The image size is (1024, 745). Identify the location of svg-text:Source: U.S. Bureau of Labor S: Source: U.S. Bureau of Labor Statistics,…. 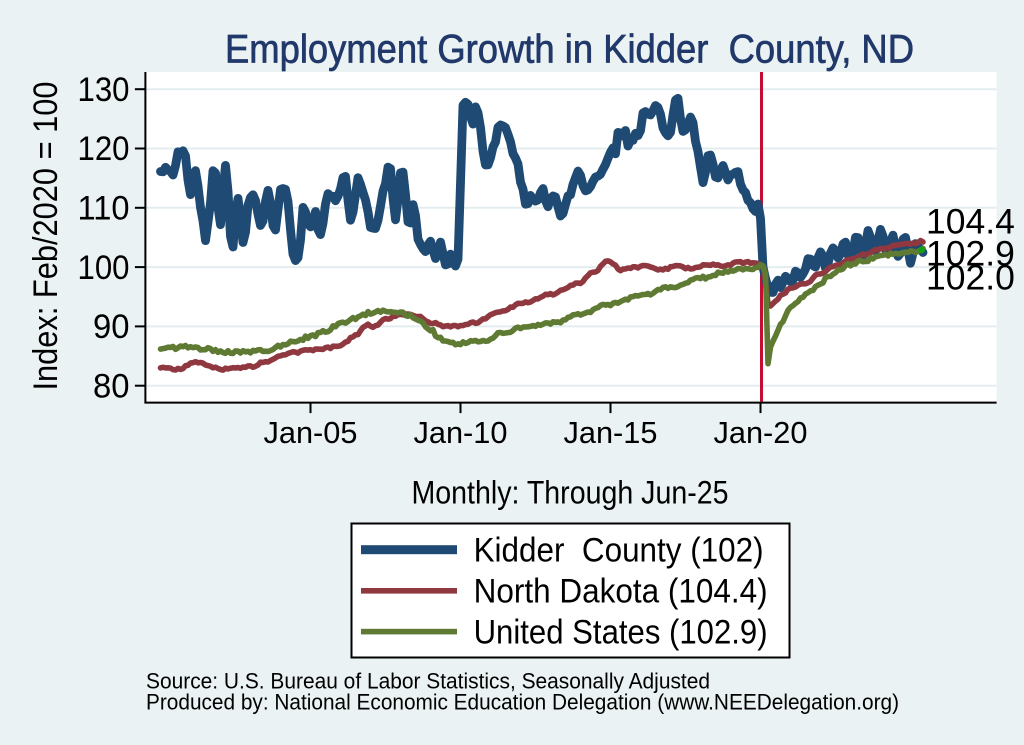
(428, 680).